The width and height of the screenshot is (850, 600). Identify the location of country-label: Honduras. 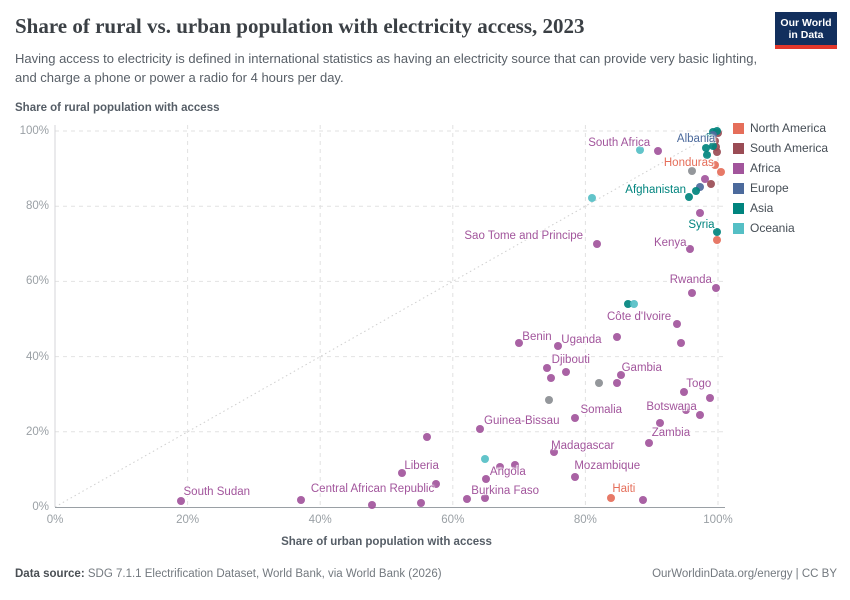
(688, 162).